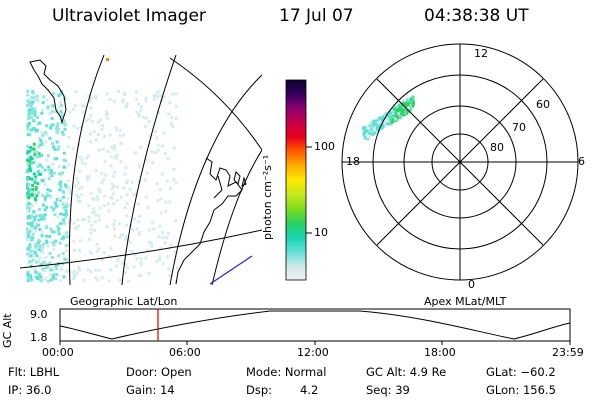 The image size is (600, 400). What do you see at coordinates (521, 372) in the screenshot?
I see `info-glat: GLat: −60.2` at bounding box center [521, 372].